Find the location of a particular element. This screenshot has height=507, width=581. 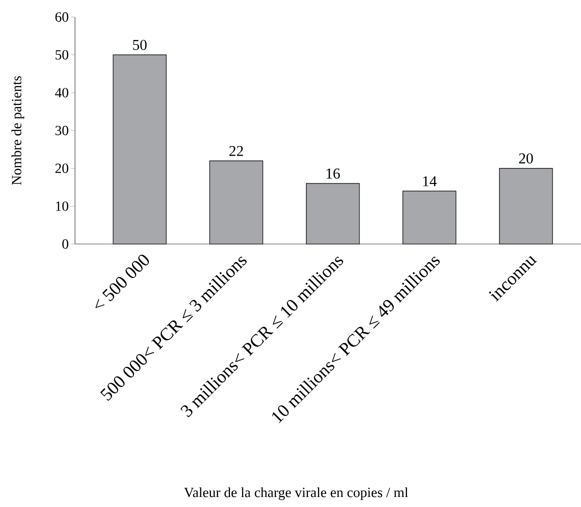

data-label: 22 is located at coordinates (236, 151).